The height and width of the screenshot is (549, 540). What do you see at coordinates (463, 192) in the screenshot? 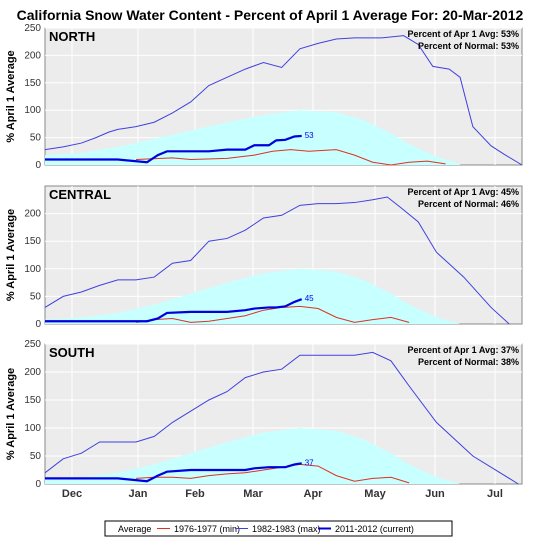
I see `stat-apr1: Percent of Apr 1 Avg: 45%` at bounding box center [463, 192].